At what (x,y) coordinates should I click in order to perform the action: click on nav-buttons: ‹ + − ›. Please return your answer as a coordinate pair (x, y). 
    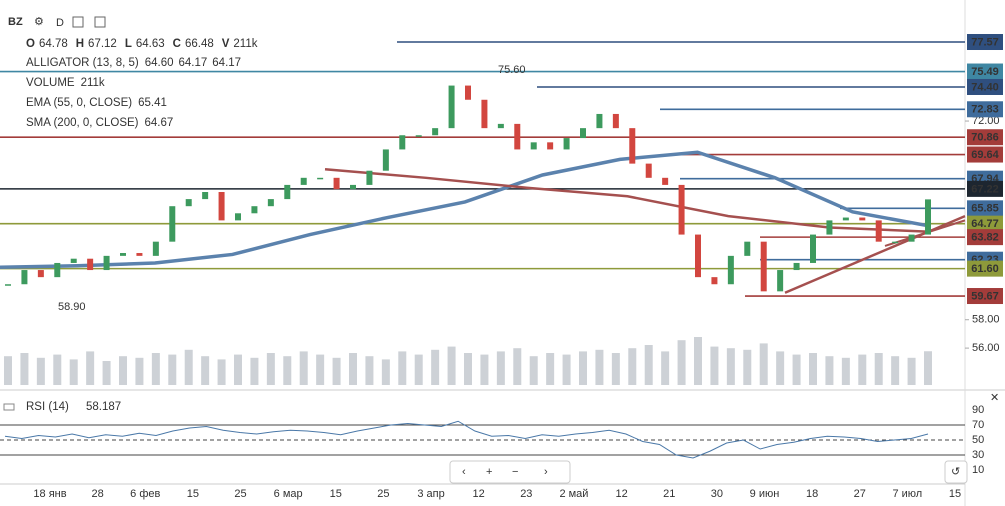
    Looking at the image, I should click on (510, 472).